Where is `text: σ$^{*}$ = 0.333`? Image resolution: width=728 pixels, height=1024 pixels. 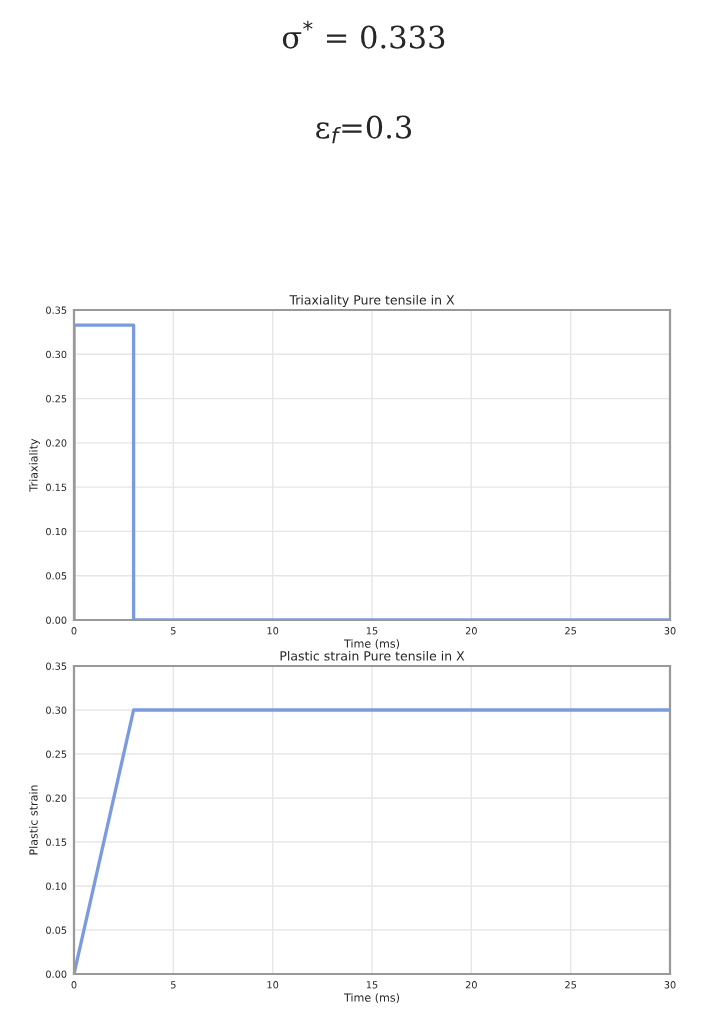
text: σ$^{*}$ = 0.333 is located at coordinates (363, 34).